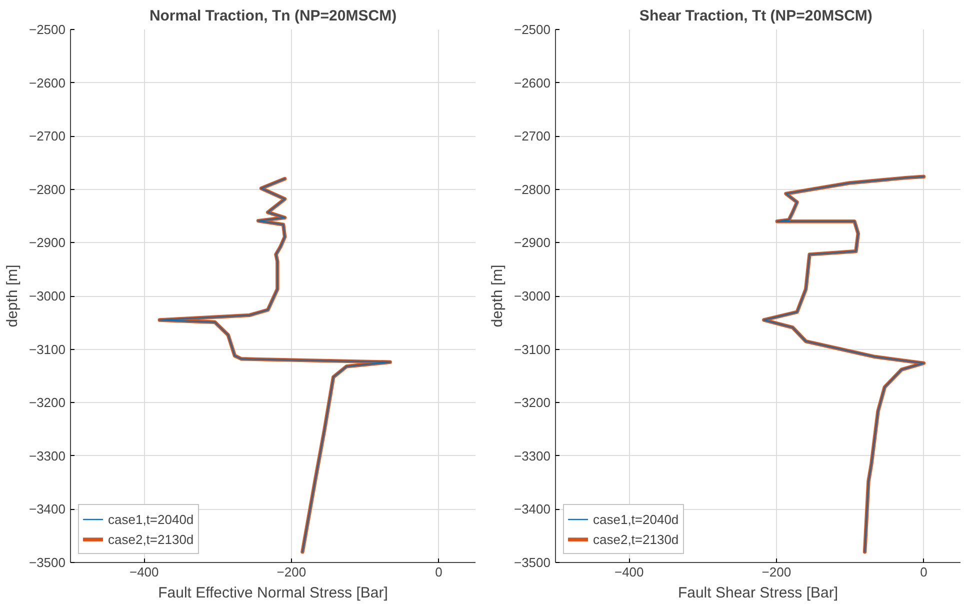  What do you see at coordinates (273, 16) in the screenshot?
I see `chart-title: Normal Traction, Tn (NP=20MSCM)` at bounding box center [273, 16].